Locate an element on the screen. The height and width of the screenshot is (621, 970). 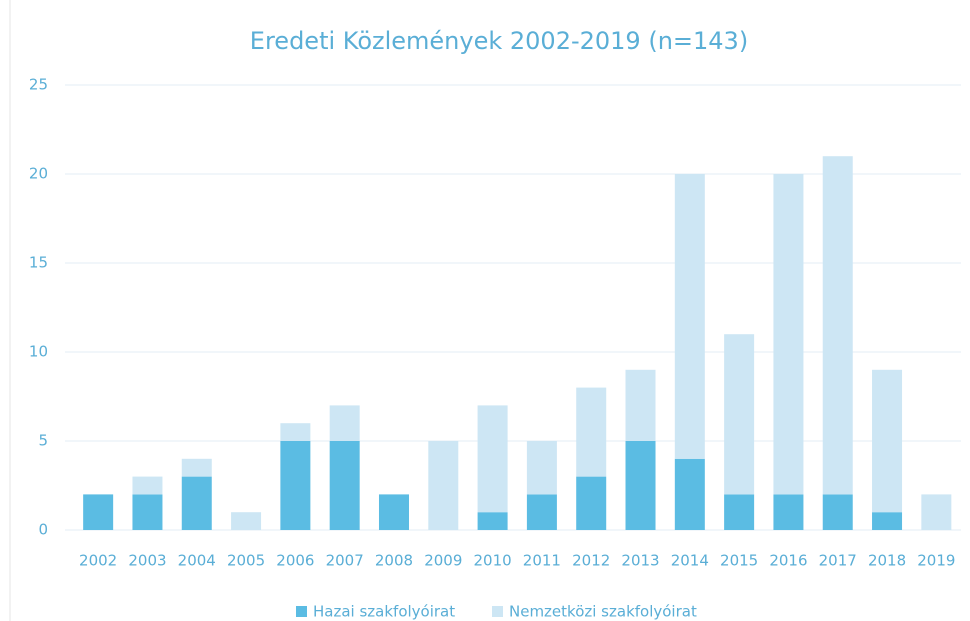
x-tick-label: 2012 is located at coordinates (591, 561).